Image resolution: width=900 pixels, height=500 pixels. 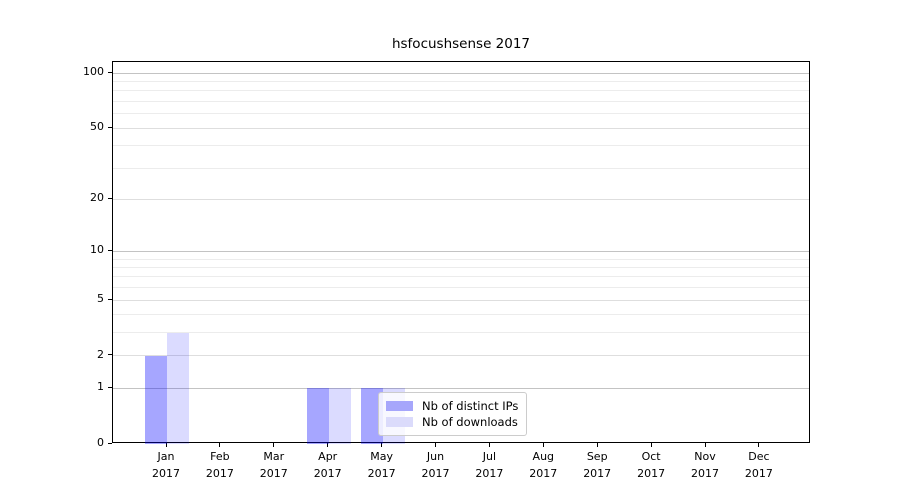 What do you see at coordinates (97, 198) in the screenshot?
I see `y-axis-tick-label: 20` at bounding box center [97, 198].